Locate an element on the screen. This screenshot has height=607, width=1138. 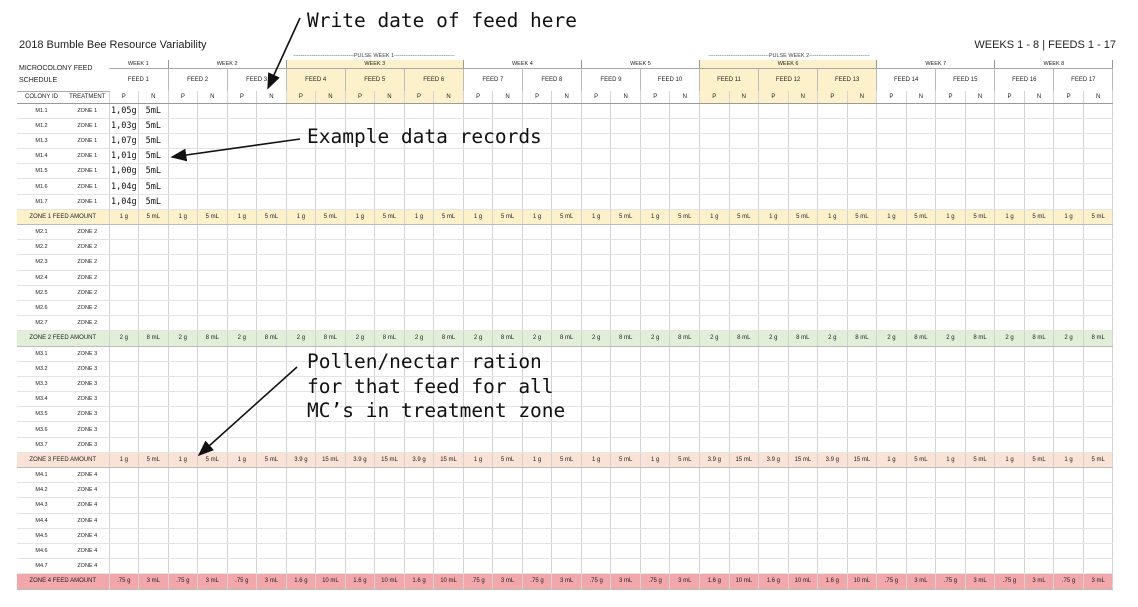
pollen-record: 1,05g is located at coordinates (124, 111).